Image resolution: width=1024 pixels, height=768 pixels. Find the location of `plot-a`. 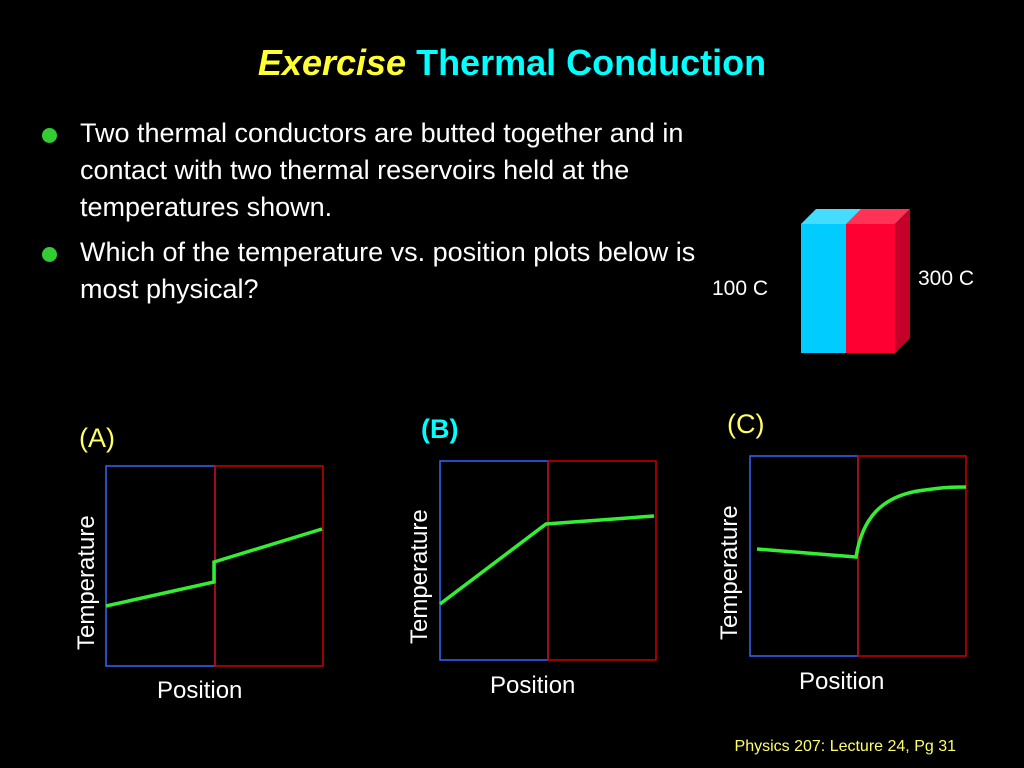

plot-a is located at coordinates (214, 566).